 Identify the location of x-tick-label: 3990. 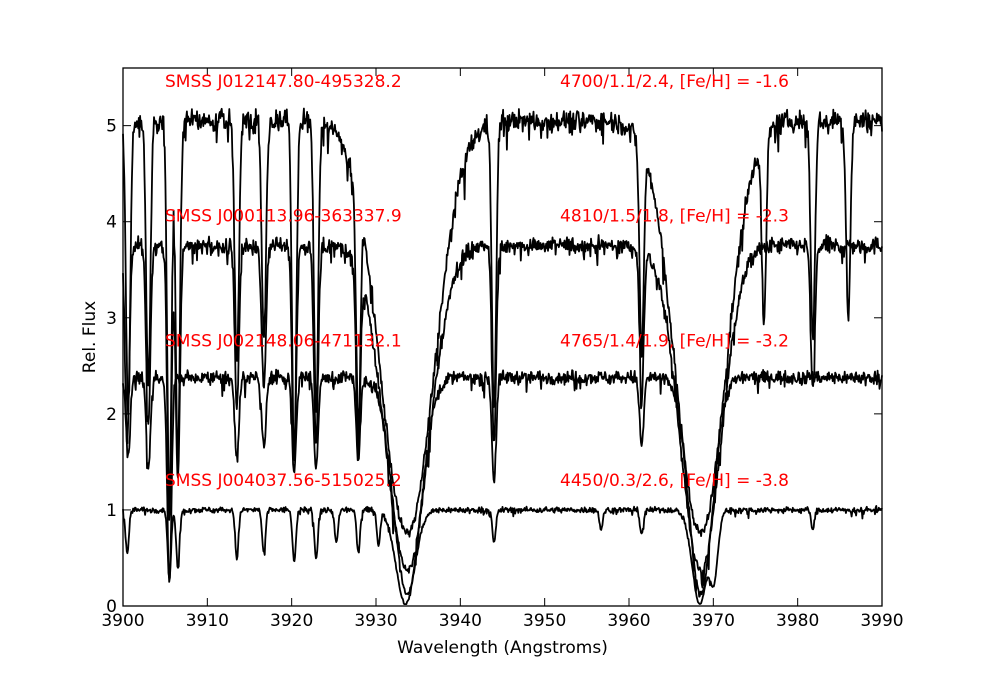
(881, 621).